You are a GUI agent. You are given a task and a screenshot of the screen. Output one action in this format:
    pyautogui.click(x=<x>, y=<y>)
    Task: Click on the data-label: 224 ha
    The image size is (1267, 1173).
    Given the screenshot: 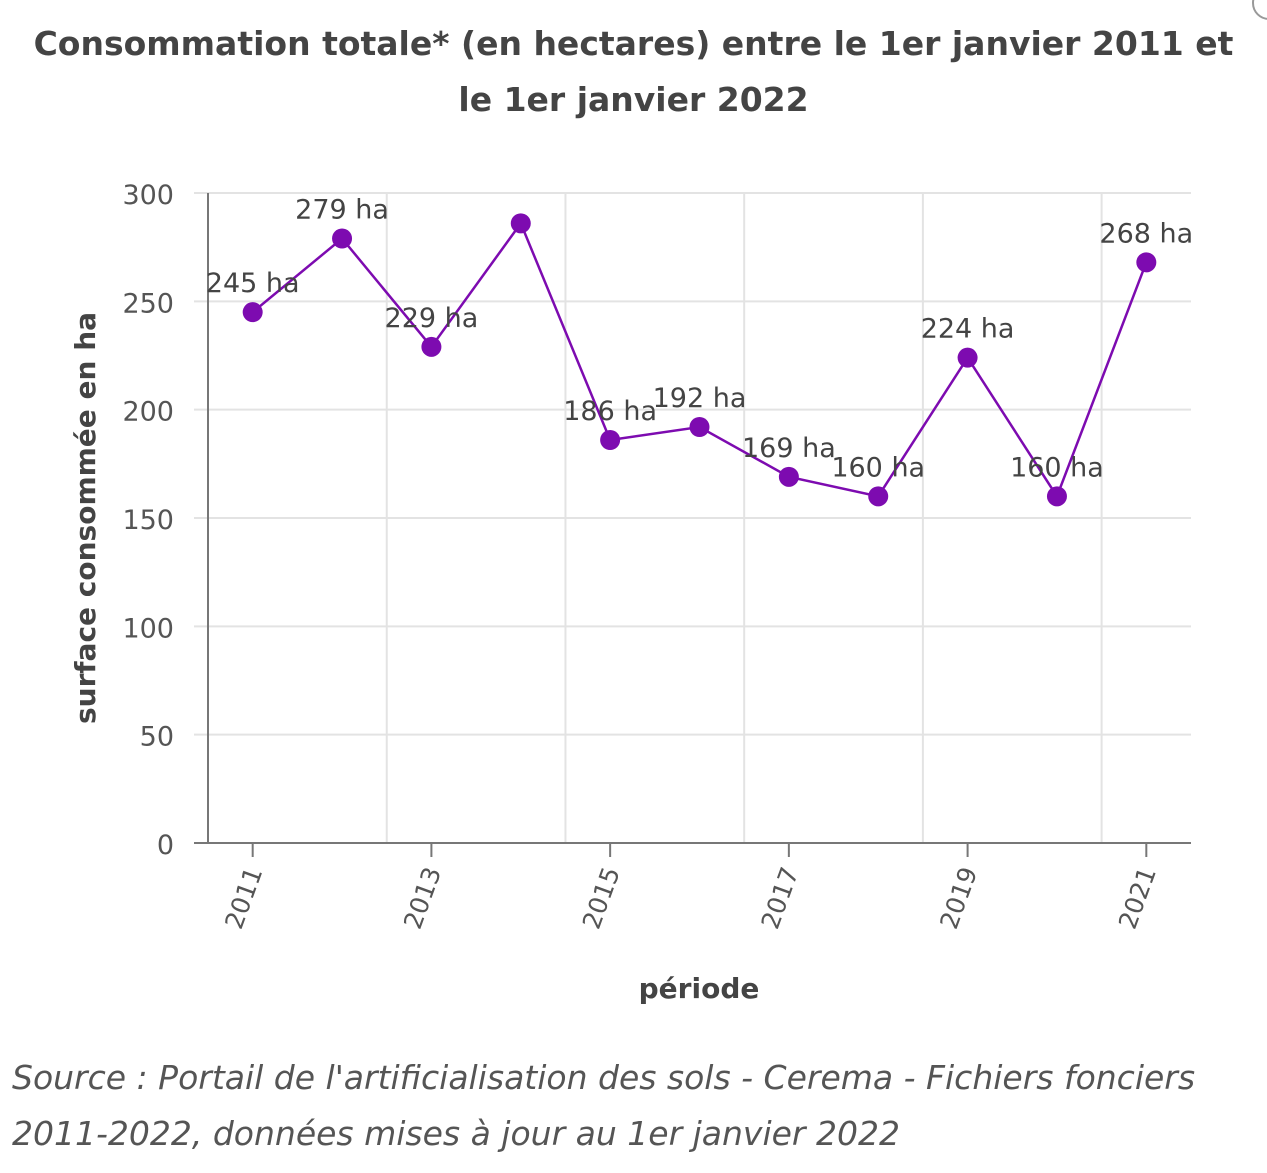 What is the action you would take?
    pyautogui.click(x=968, y=329)
    